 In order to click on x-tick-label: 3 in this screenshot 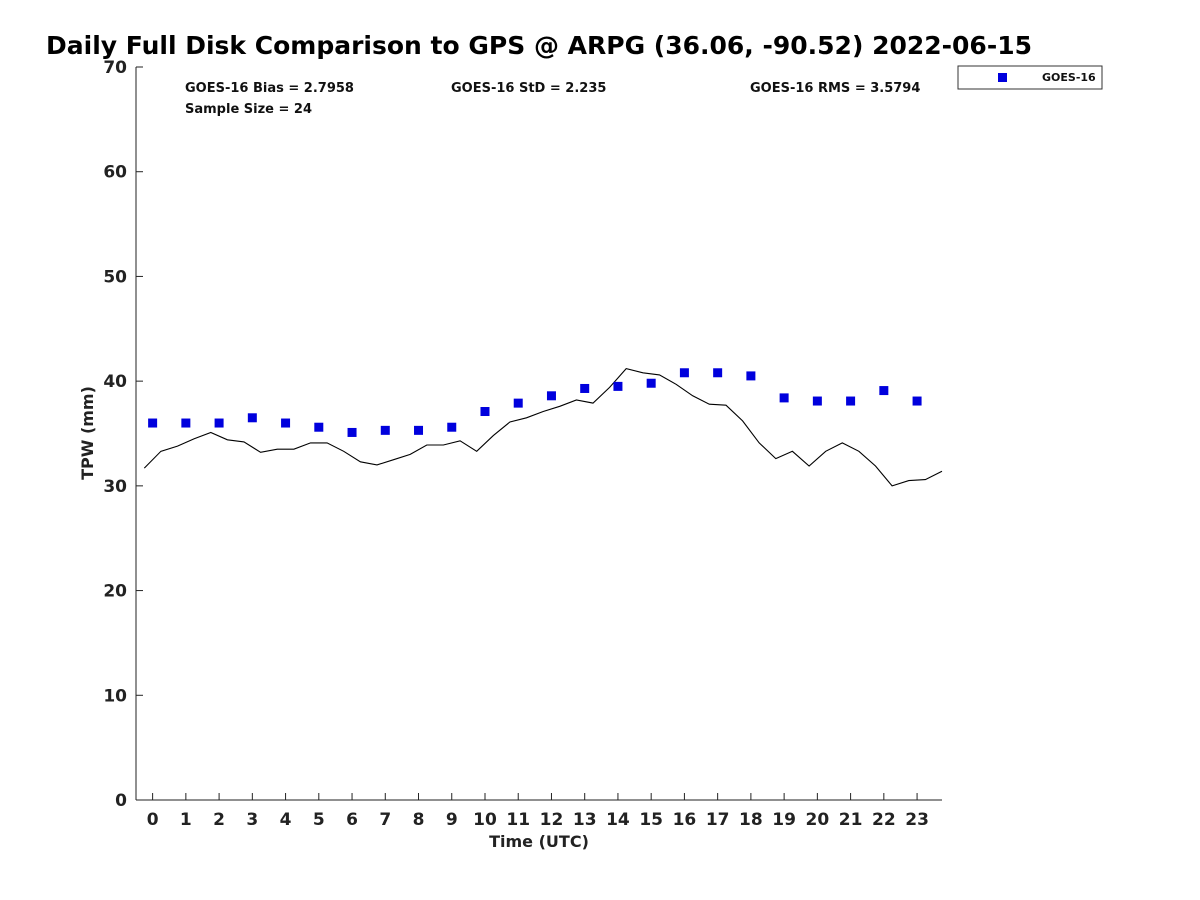, I will do `click(252, 820)`.